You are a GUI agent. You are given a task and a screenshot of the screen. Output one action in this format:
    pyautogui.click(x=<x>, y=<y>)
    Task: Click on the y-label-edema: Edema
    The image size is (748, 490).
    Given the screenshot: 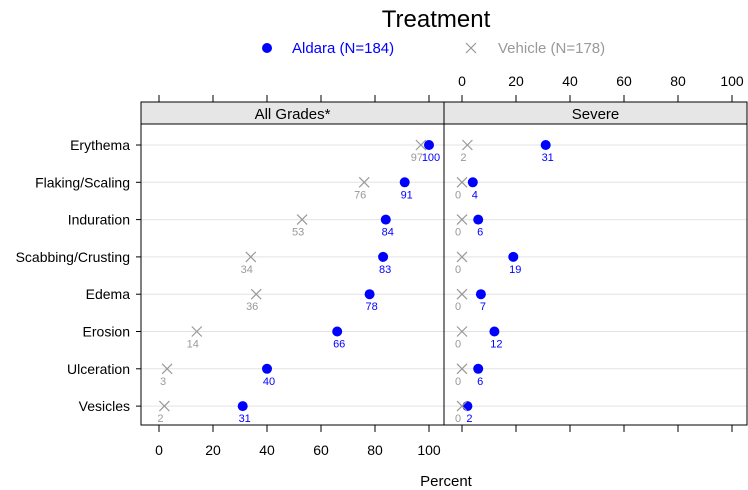 What is the action you would take?
    pyautogui.click(x=108, y=294)
    